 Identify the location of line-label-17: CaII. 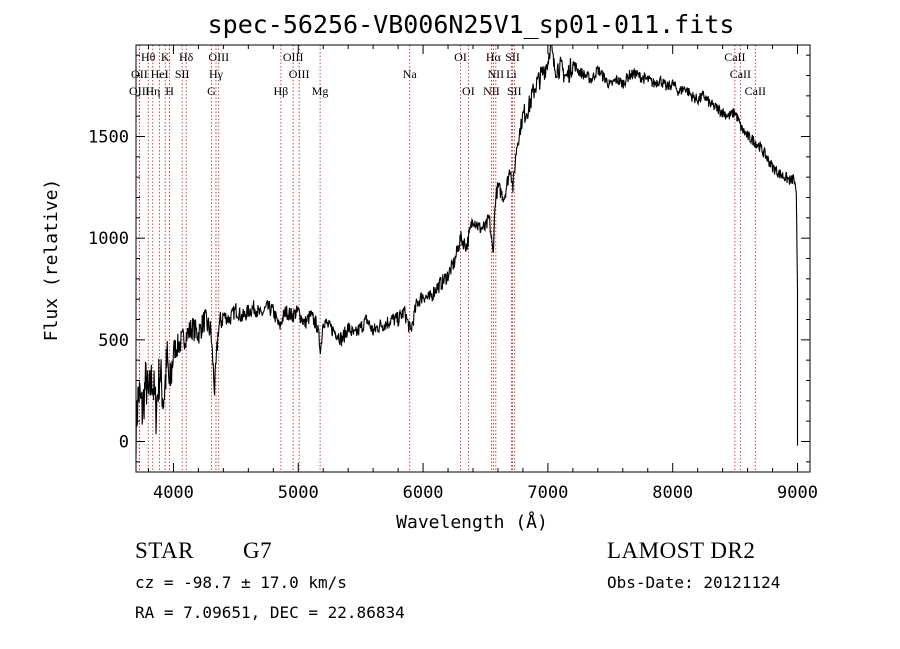
(740, 74).